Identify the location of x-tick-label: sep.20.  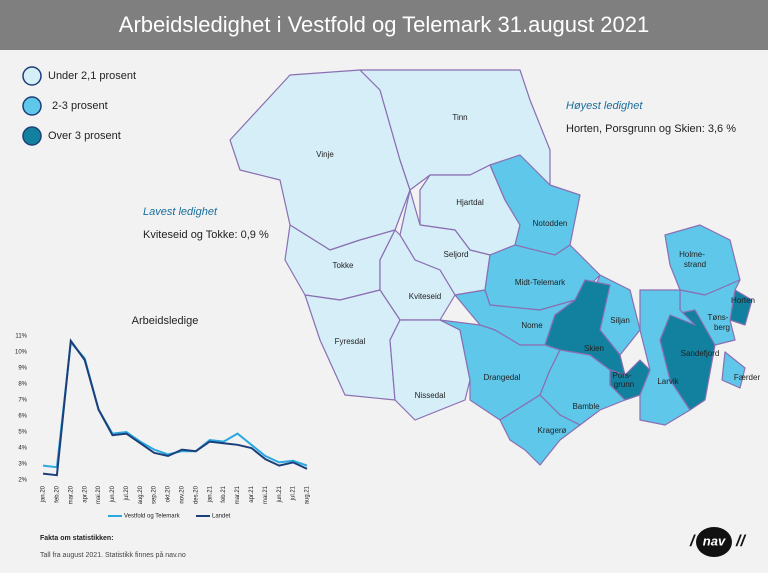
(155, 494).